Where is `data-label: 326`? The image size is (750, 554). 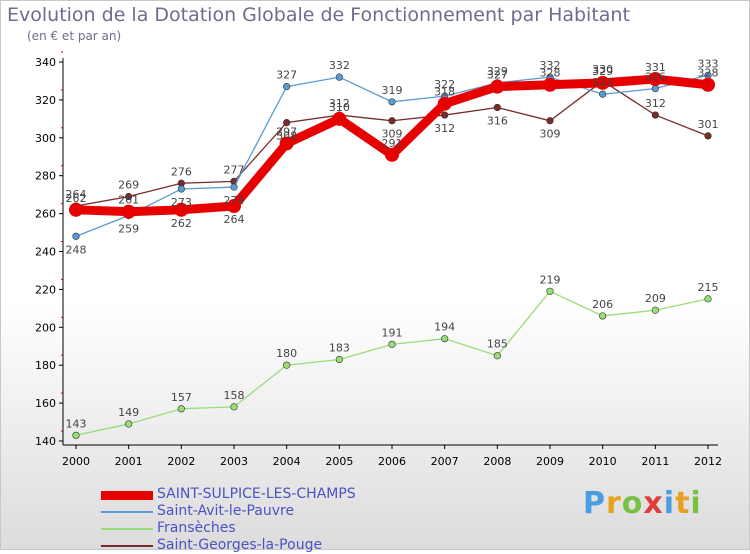
data-label: 326 is located at coordinates (655, 77).